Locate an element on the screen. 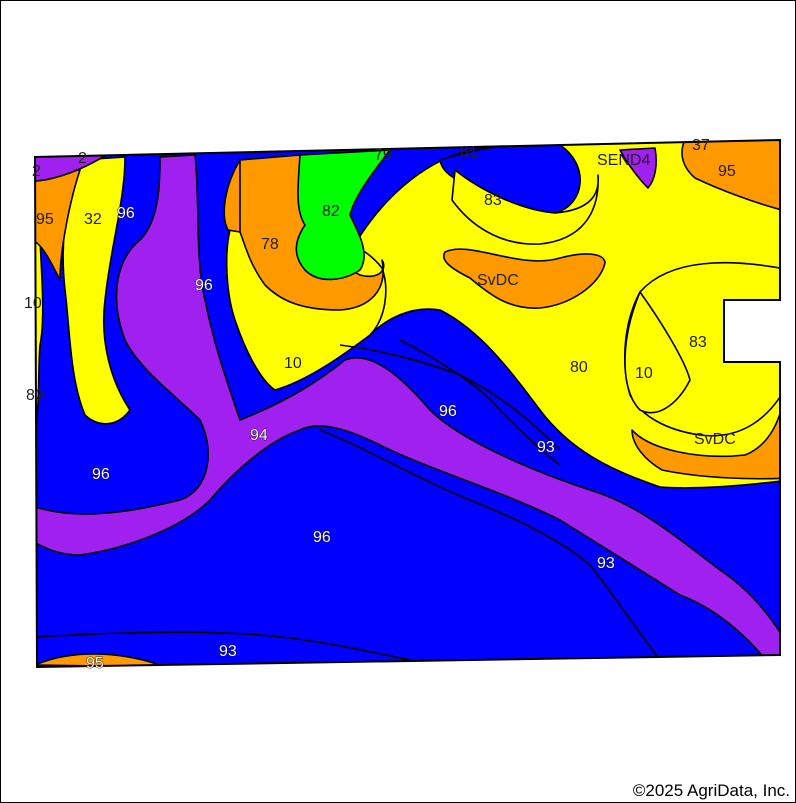 The image size is (796, 803). label-83a: 83 is located at coordinates (493, 200).